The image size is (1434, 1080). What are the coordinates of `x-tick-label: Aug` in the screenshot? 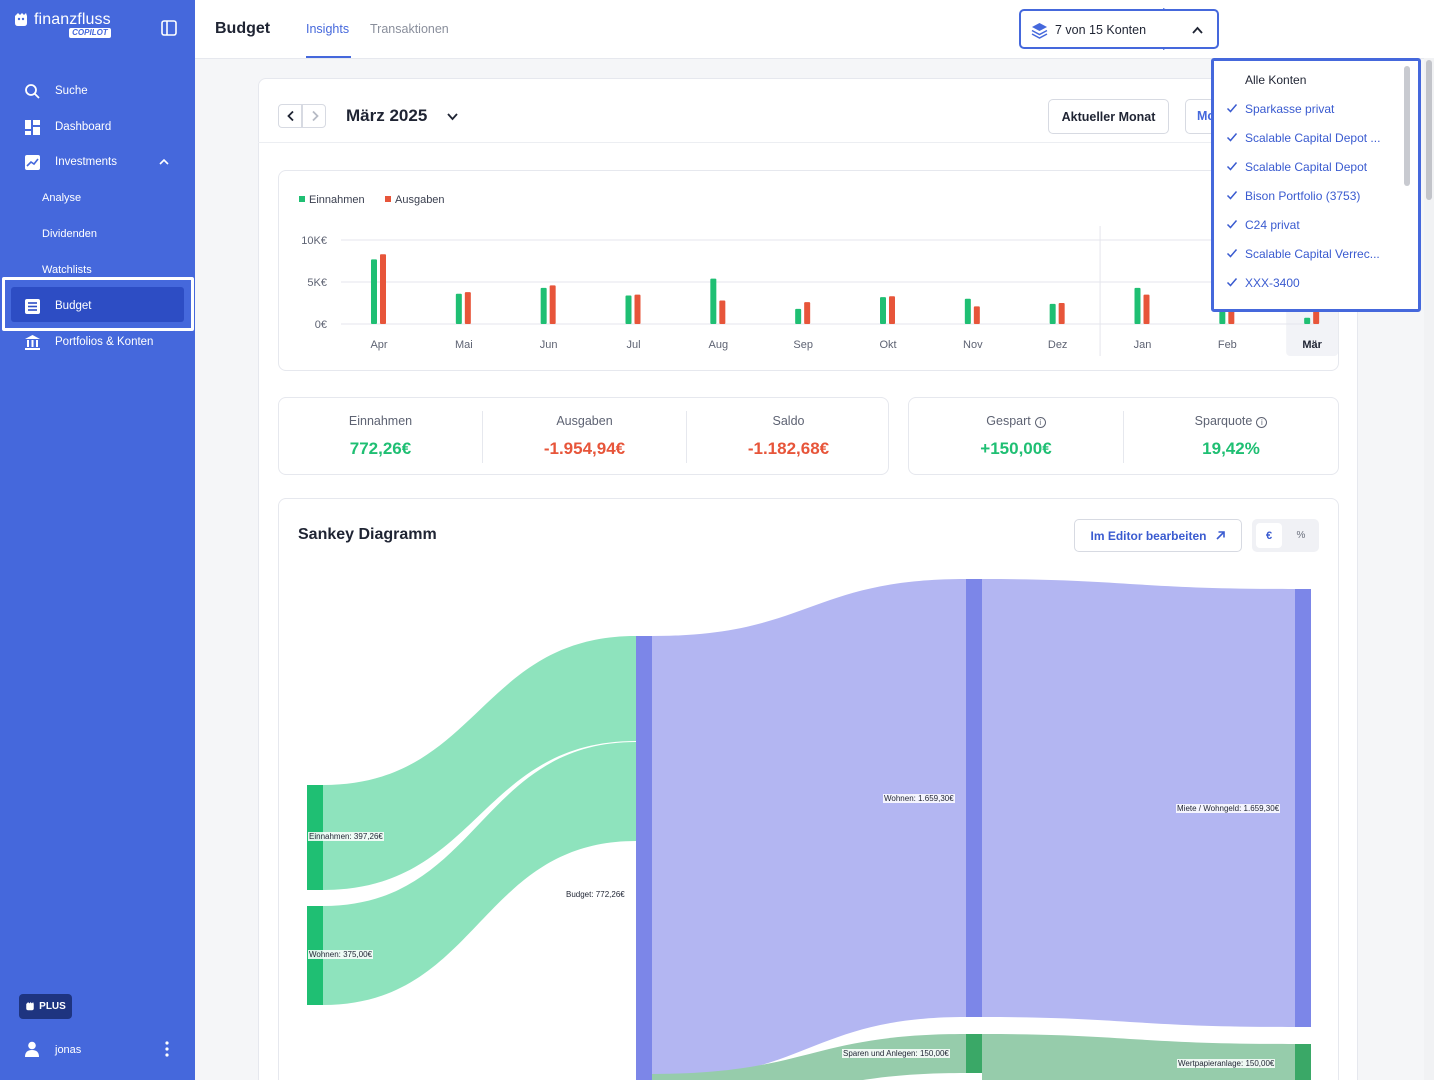 It's located at (719, 345).